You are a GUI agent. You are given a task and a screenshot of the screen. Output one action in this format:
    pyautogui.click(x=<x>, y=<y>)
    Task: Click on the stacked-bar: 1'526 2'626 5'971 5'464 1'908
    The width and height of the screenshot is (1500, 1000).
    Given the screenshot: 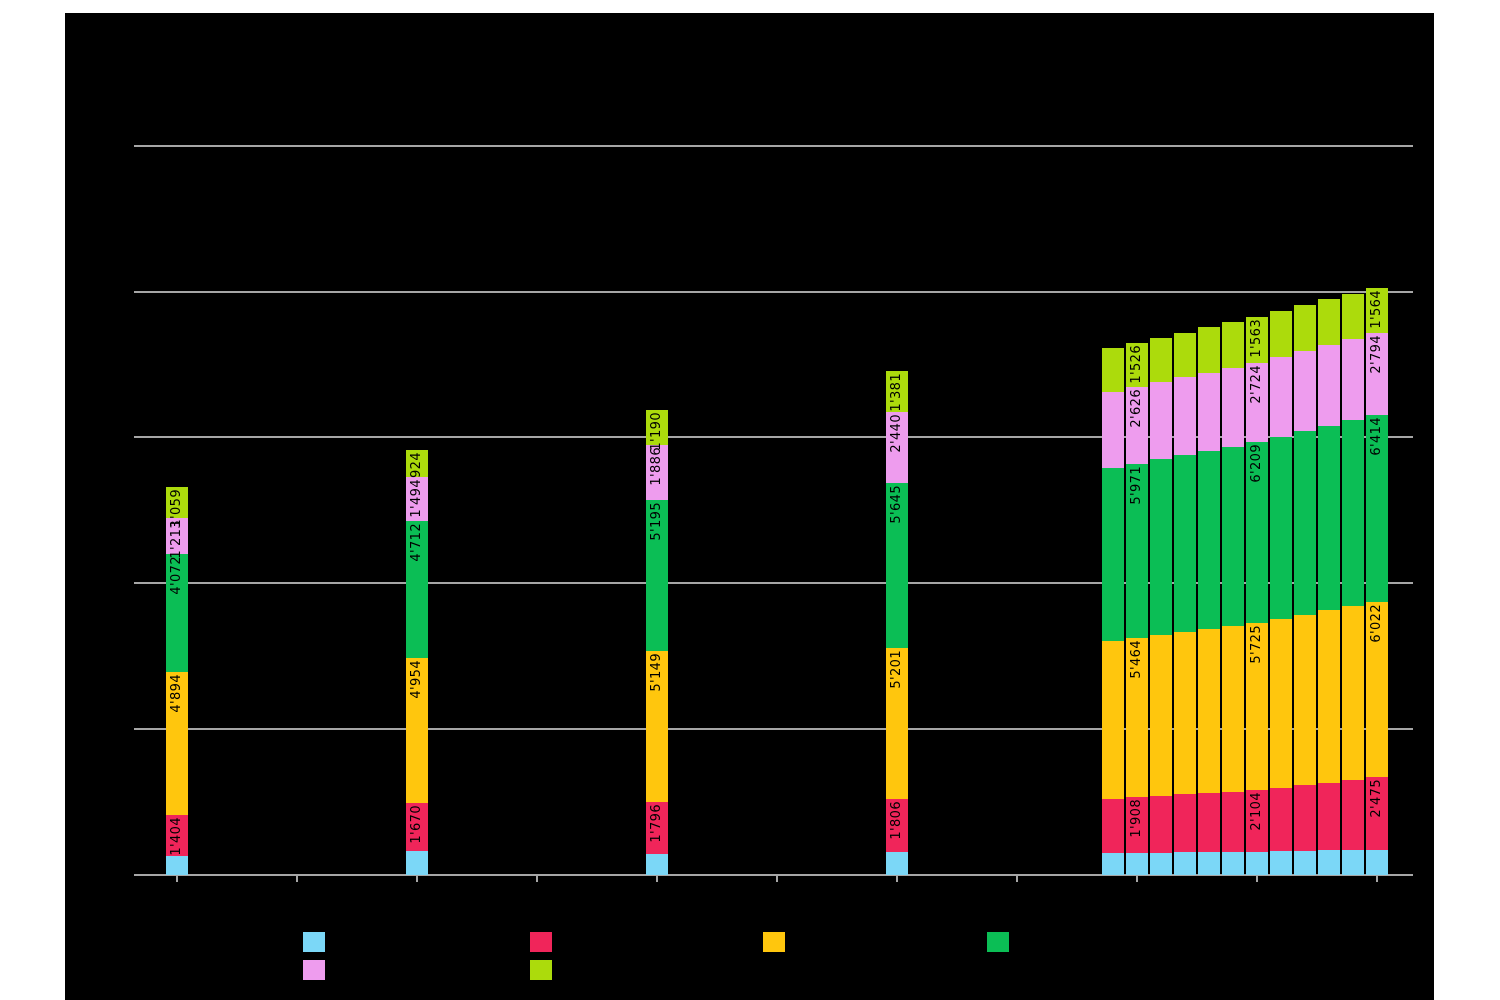 What is the action you would take?
    pyautogui.click(x=1137, y=608)
    